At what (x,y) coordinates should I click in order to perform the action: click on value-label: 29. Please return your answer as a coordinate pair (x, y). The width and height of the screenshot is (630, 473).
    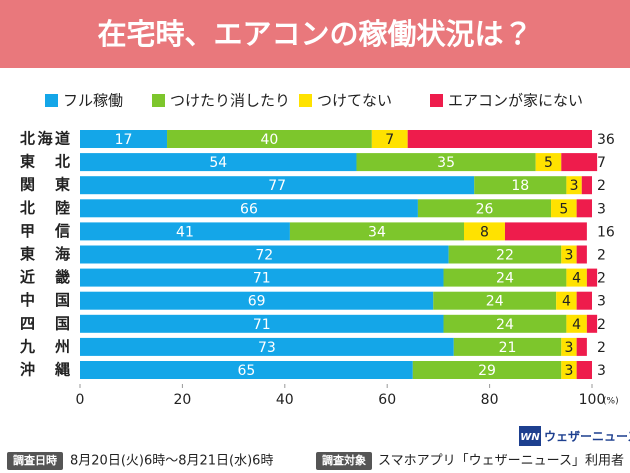
    Looking at the image, I should click on (487, 371).